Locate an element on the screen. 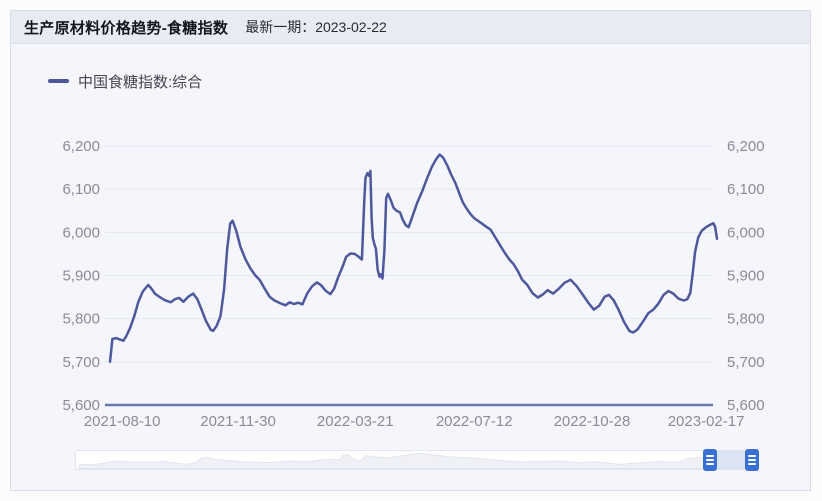 This screenshot has height=501, width=822. datazoom-right-handle is located at coordinates (752, 460).